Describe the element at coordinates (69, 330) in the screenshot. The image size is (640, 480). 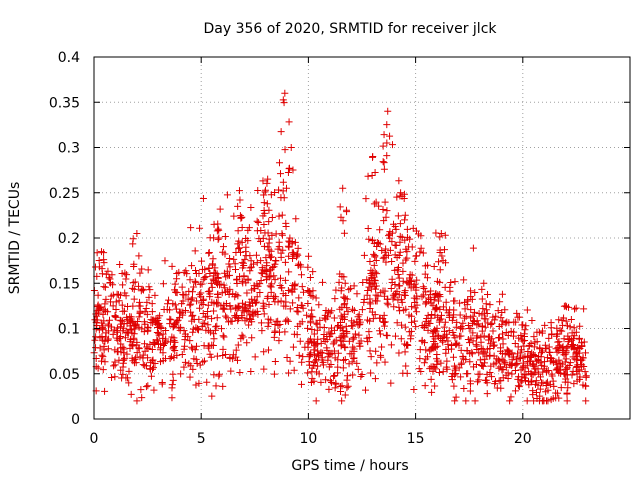
I see `y-tick-label: 0.1` at that location.